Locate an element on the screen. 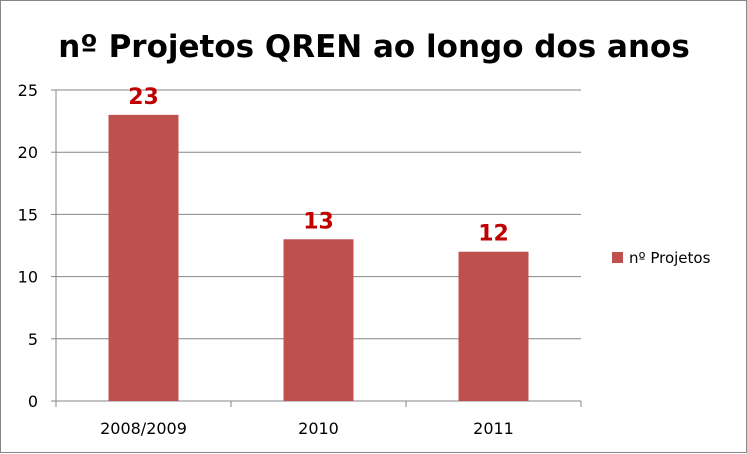 This screenshot has width=747, height=454. data-label: 23 is located at coordinates (143, 97).